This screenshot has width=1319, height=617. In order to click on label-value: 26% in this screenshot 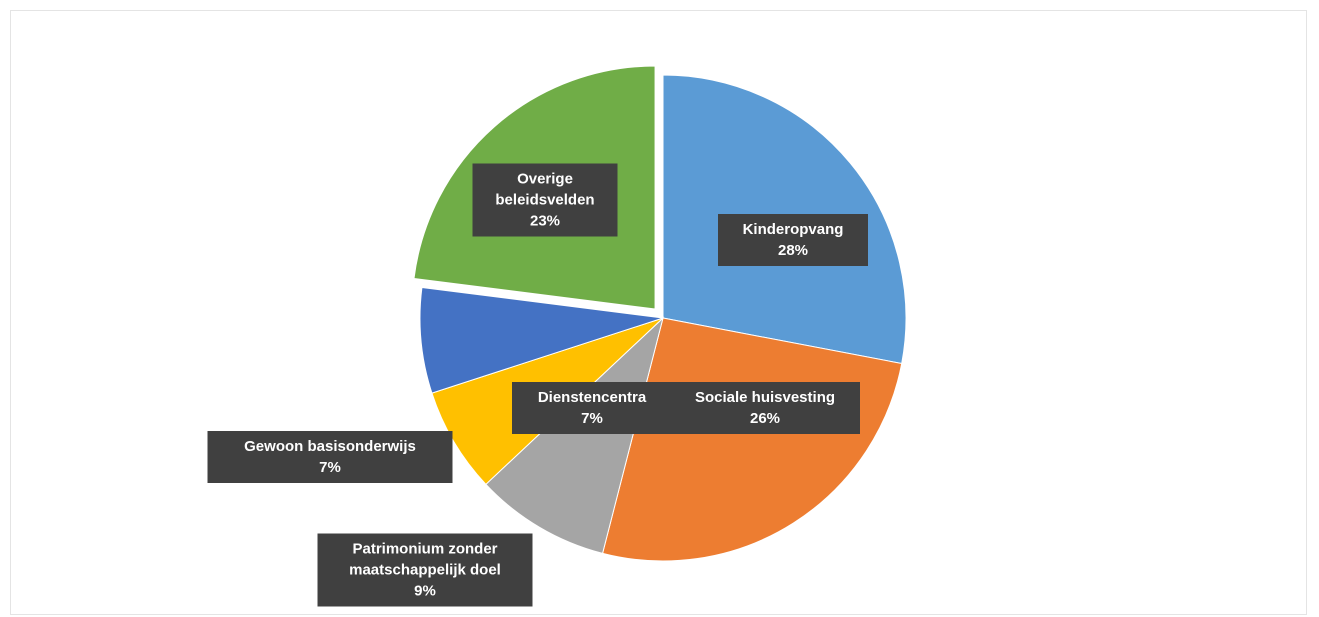, I will do `click(765, 418)`.